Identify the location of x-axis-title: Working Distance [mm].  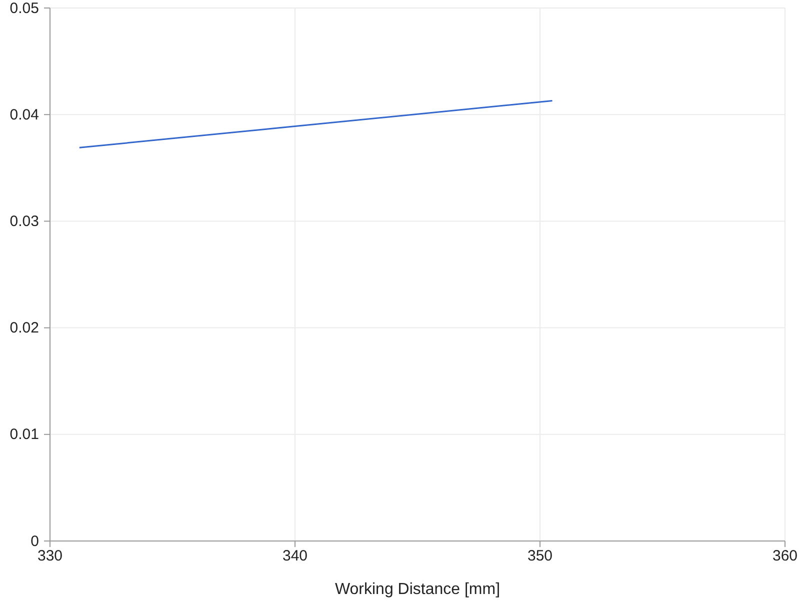
(417, 589).